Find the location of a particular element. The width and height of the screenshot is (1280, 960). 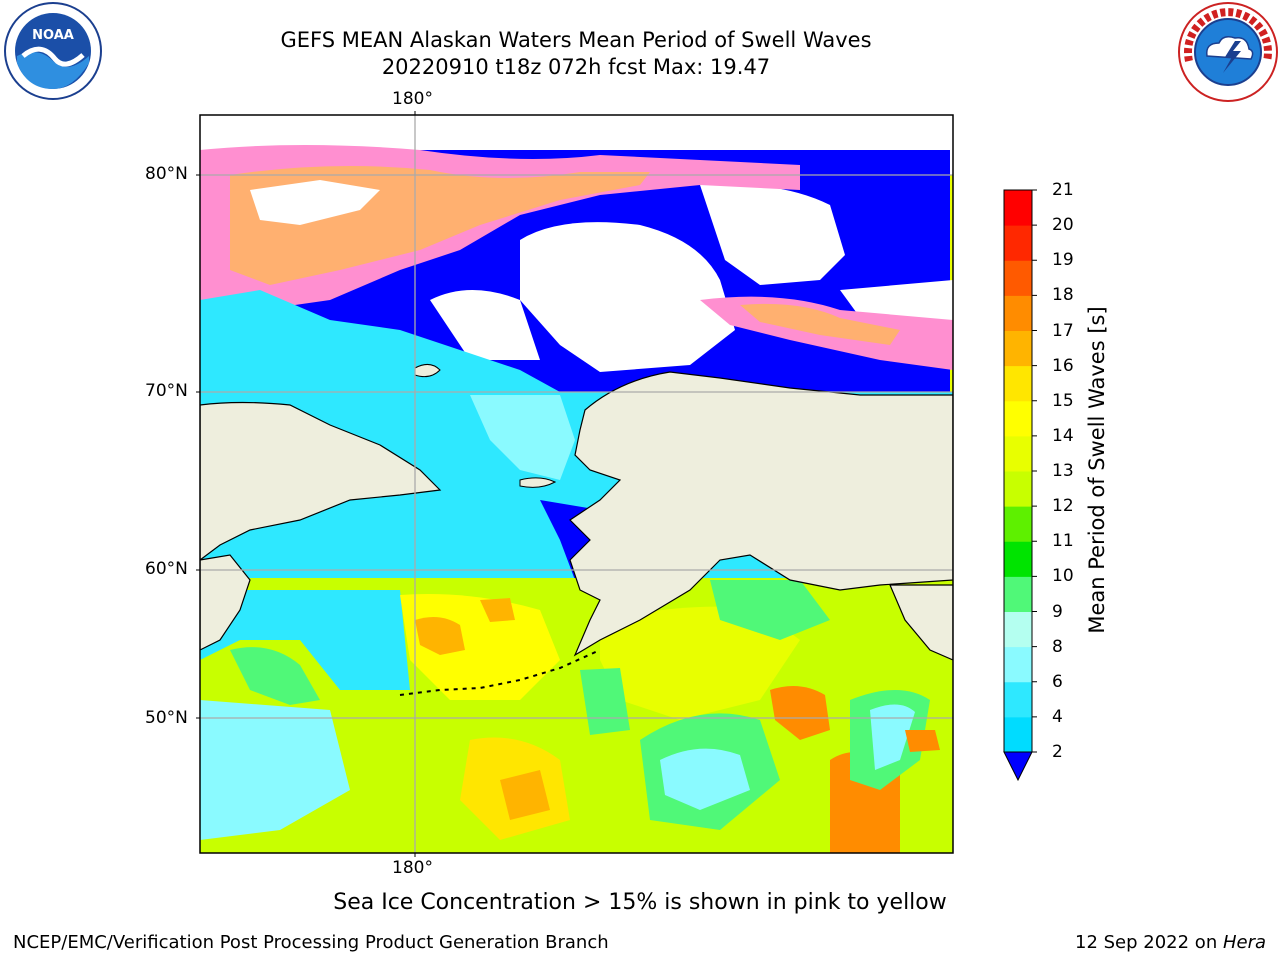

colorbar-tick-label: 13 is located at coordinates (1063, 471).